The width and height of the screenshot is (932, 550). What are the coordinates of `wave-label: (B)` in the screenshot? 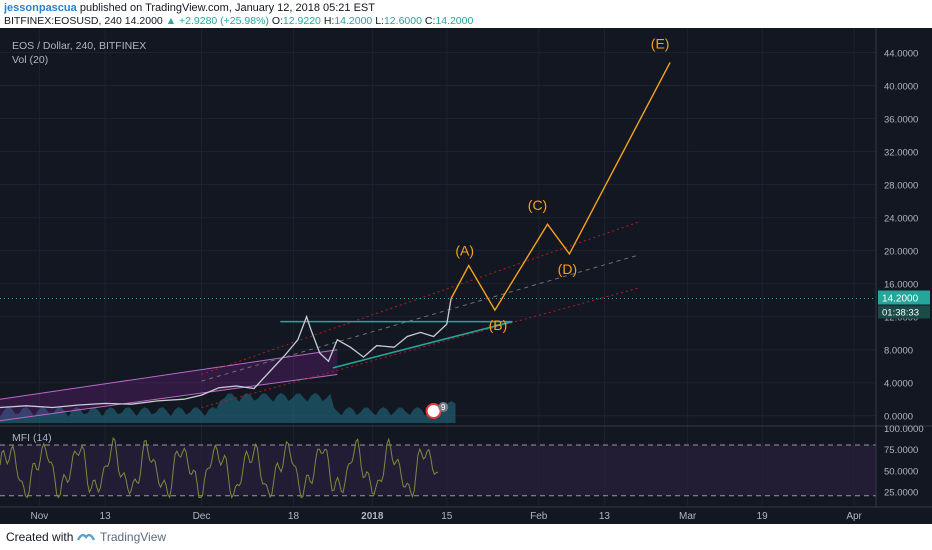 It's located at (498, 325).